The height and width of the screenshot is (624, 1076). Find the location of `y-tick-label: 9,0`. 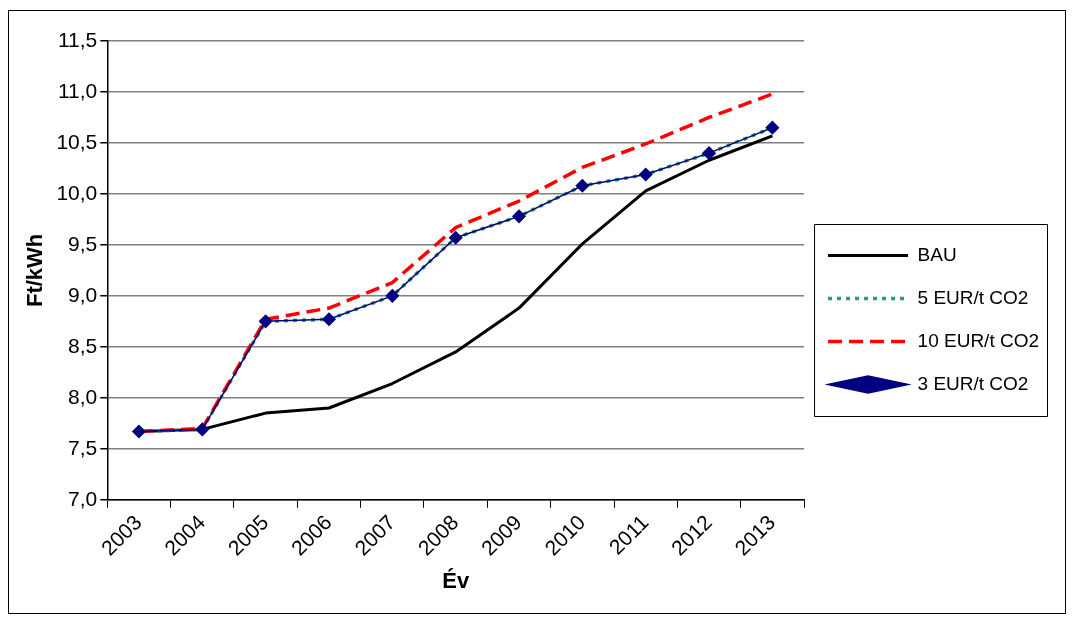

y-tick-label: 9,0 is located at coordinates (83, 294).